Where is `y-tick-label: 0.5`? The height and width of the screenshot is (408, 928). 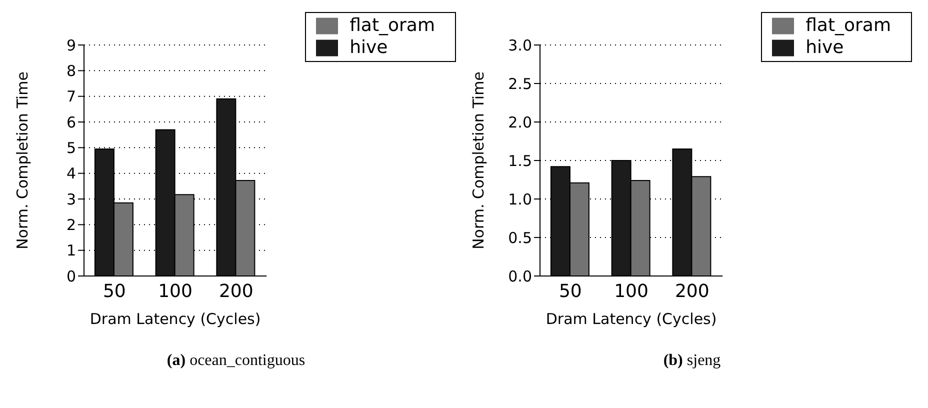 y-tick-label: 0.5 is located at coordinates (520, 237).